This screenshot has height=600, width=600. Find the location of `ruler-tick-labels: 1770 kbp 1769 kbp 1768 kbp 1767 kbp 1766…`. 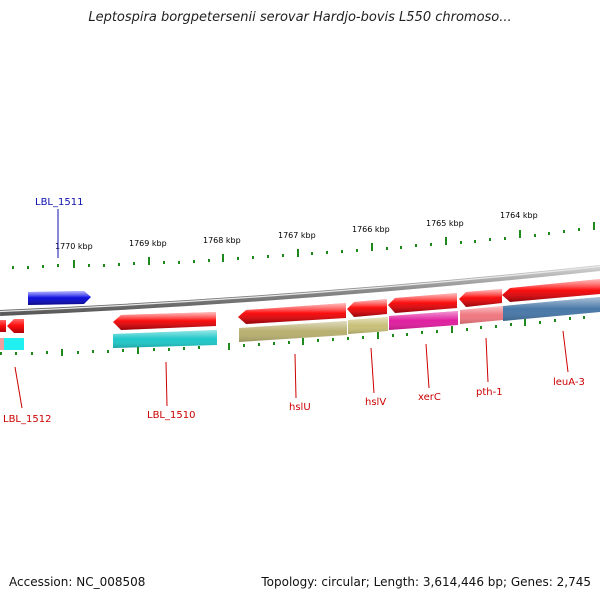

ruler-tick-labels: 1770 kbp 1769 kbp 1768 kbp 1767 kbp 1766… is located at coordinates (296, 231).